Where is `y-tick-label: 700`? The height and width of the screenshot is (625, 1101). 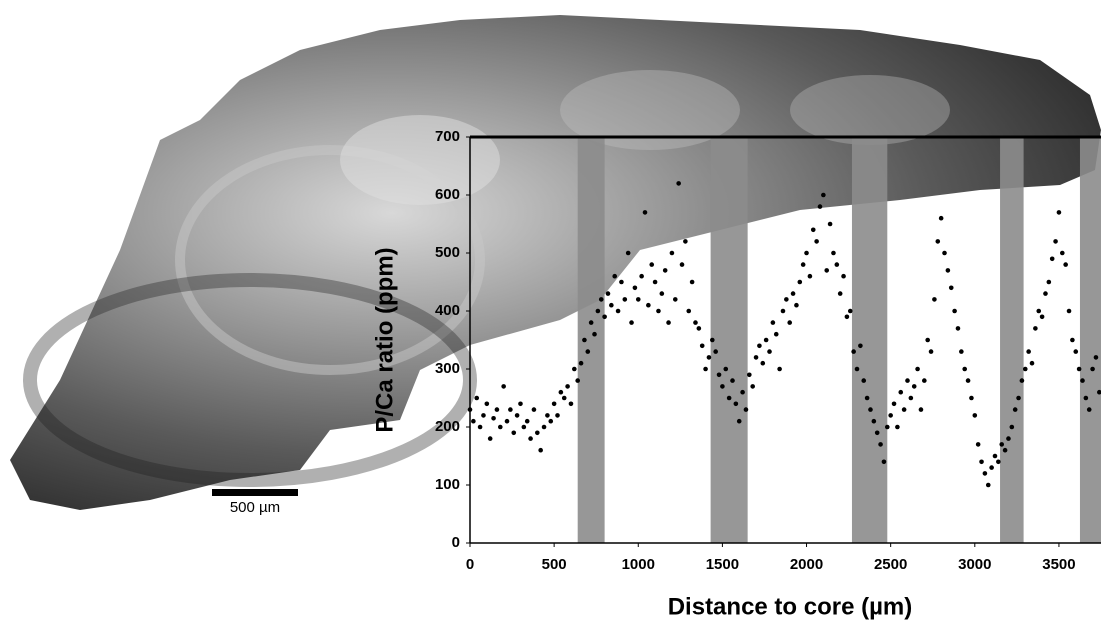 y-tick-label: 700 is located at coordinates (447, 136).